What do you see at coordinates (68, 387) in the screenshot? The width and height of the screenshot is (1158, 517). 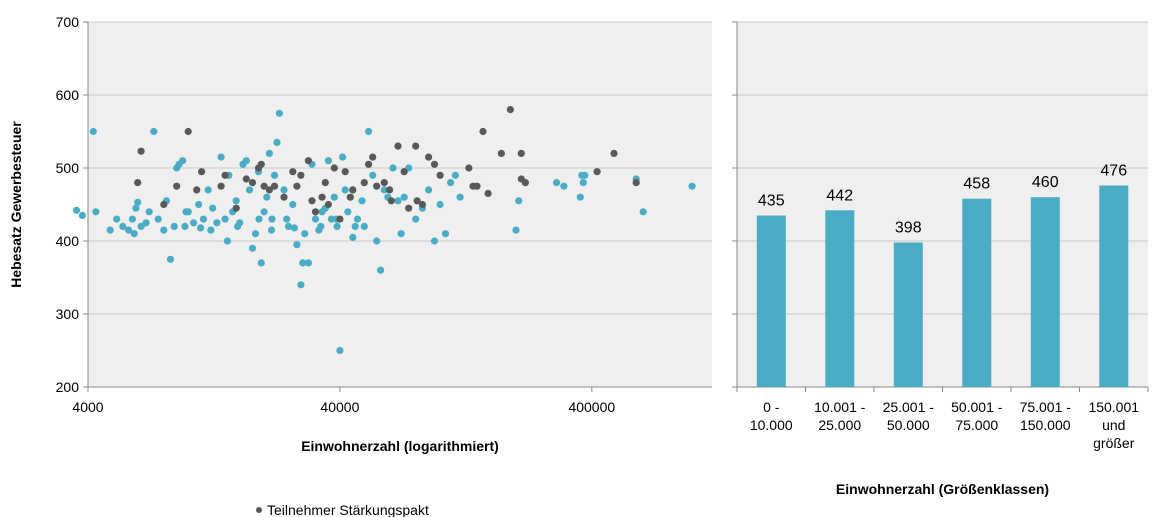 I see `scatter-y-tick-label: 200` at bounding box center [68, 387].